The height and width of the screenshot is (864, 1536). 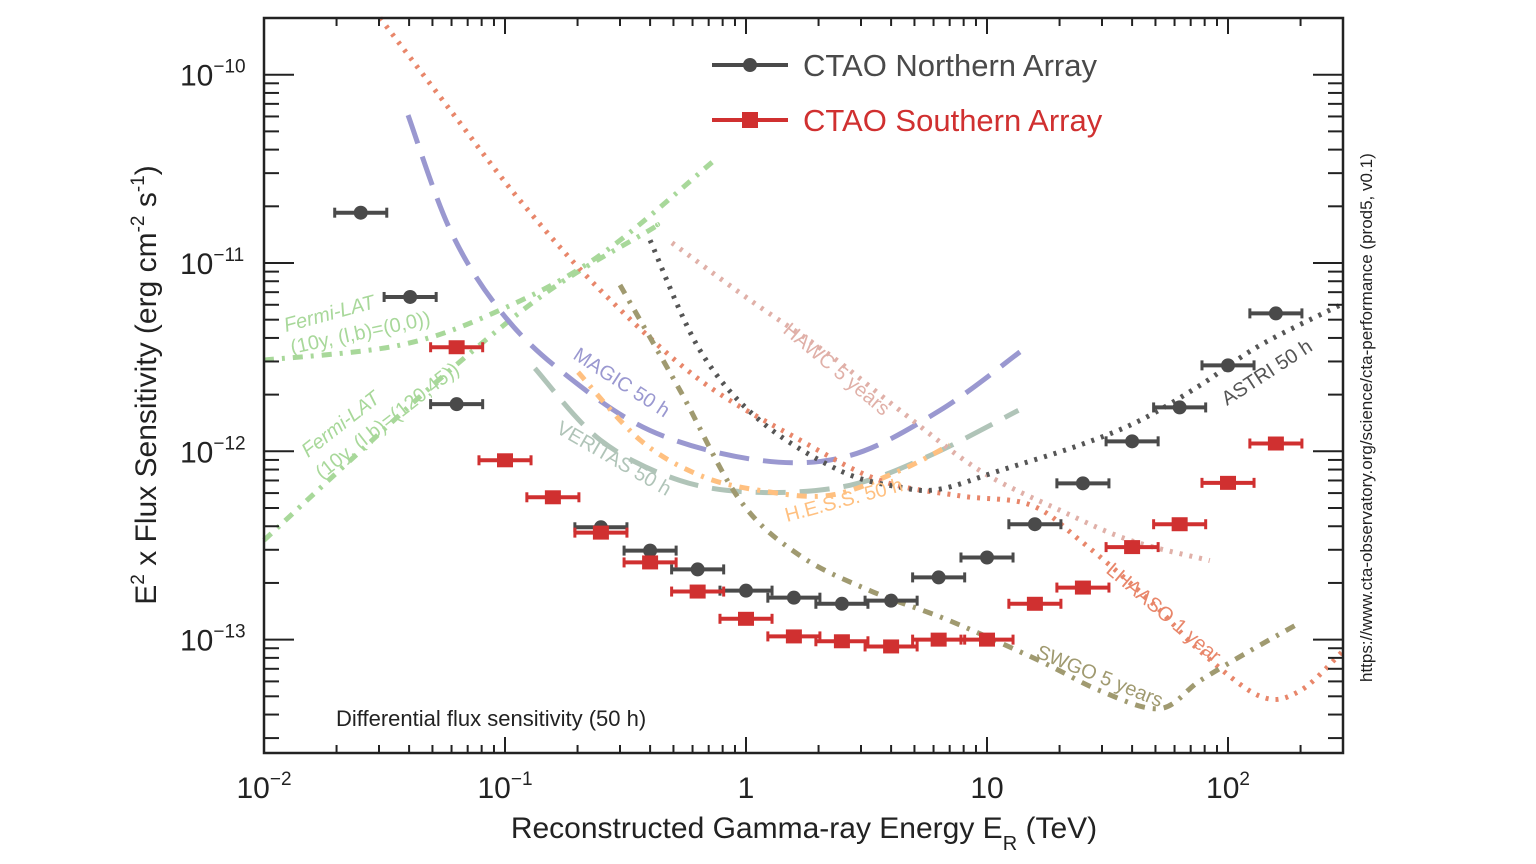 What do you see at coordinates (1010, 844) in the screenshot?
I see `x-label-sub: R` at bounding box center [1010, 844].